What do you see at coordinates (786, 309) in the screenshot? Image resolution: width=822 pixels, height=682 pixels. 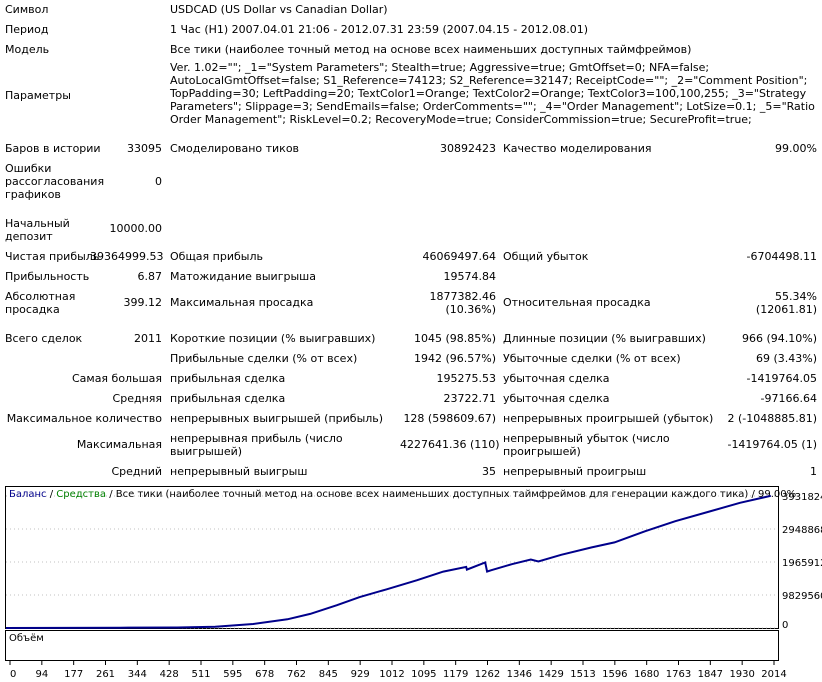 I see `rel-drawdown-value: (12061.81)` at bounding box center [786, 309].